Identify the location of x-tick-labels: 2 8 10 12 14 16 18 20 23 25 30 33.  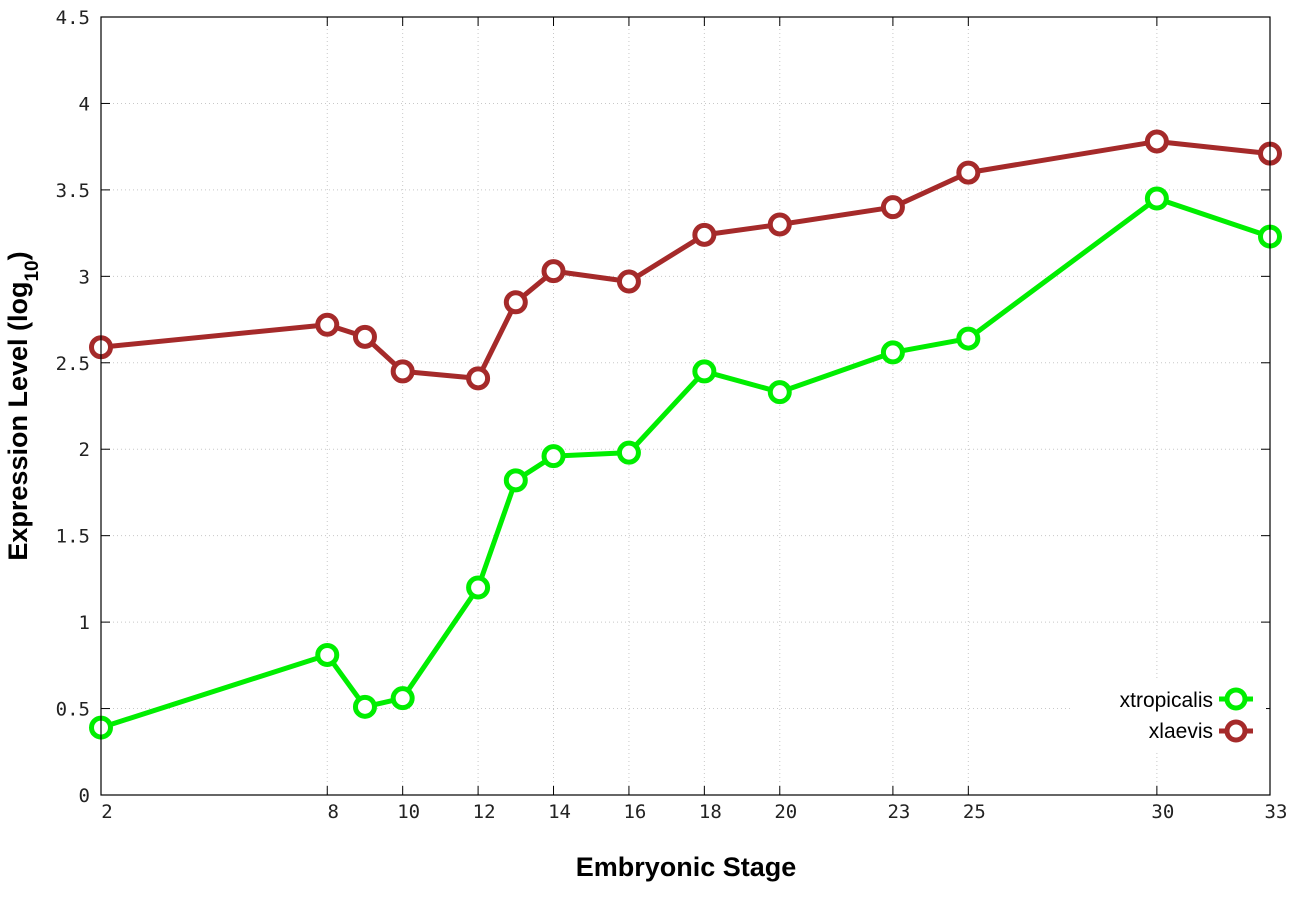
(694, 812).